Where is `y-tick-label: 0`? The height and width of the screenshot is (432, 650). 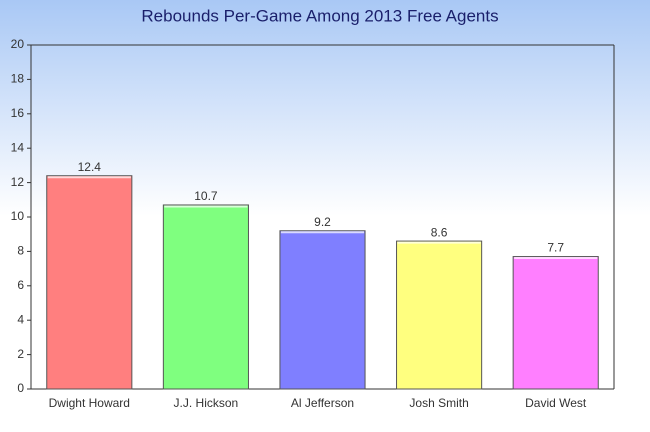
y-tick-label: 0 is located at coordinates (20, 388).